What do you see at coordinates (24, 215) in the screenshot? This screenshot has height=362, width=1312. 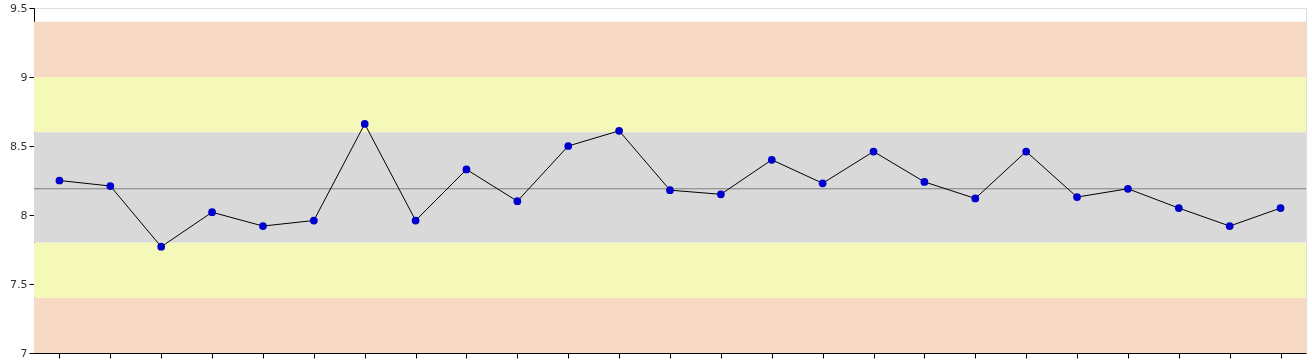 I see `y-tick-label: 8` at bounding box center [24, 215].